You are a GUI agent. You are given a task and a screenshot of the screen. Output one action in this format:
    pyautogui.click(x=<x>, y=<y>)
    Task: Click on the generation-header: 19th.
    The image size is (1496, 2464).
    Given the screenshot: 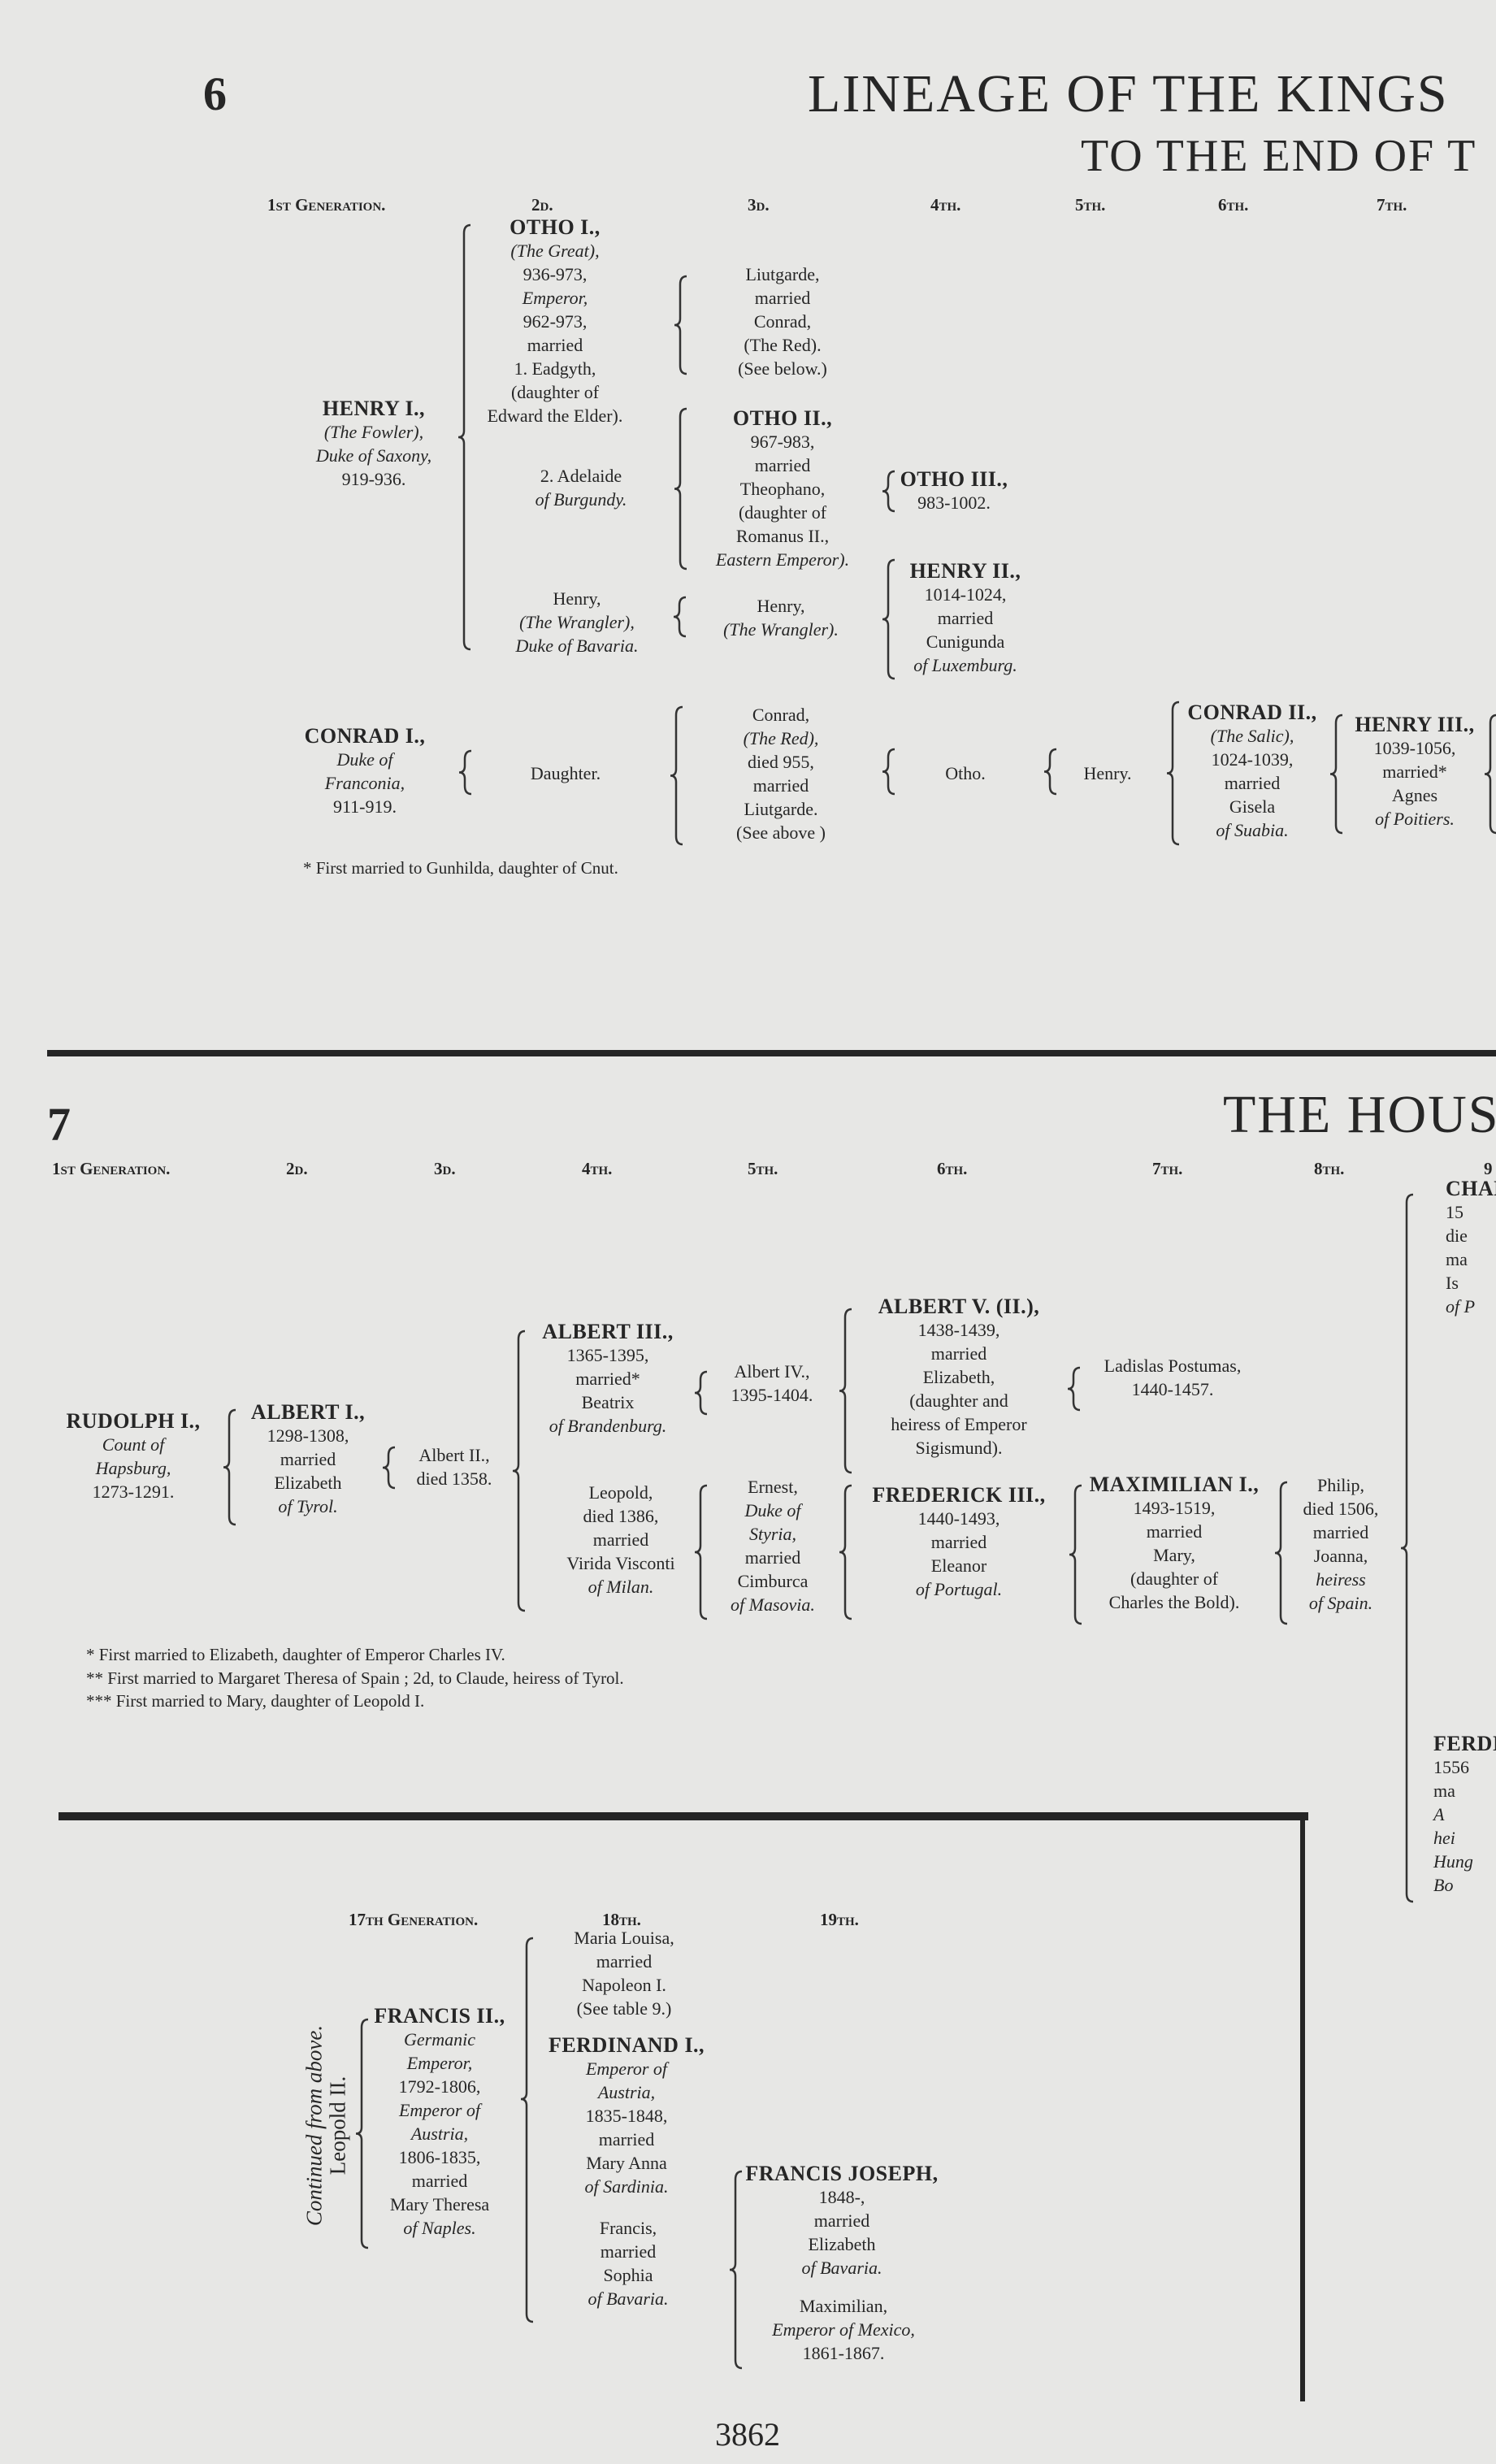 What is the action you would take?
    pyautogui.click(x=839, y=1920)
    